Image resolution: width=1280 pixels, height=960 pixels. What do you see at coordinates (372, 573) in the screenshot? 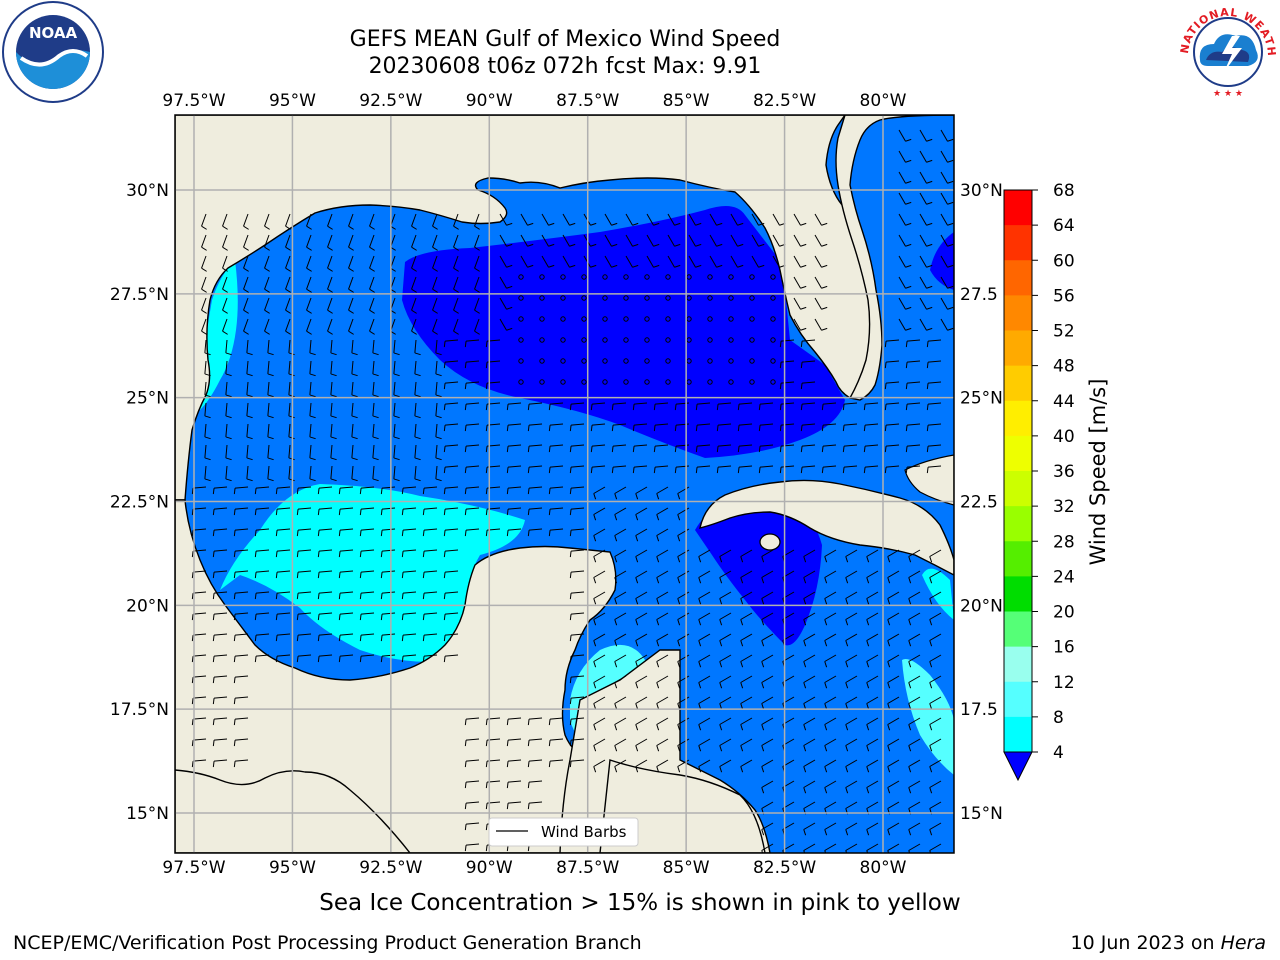
I see `moderate-wind-region-bay` at bounding box center [372, 573].